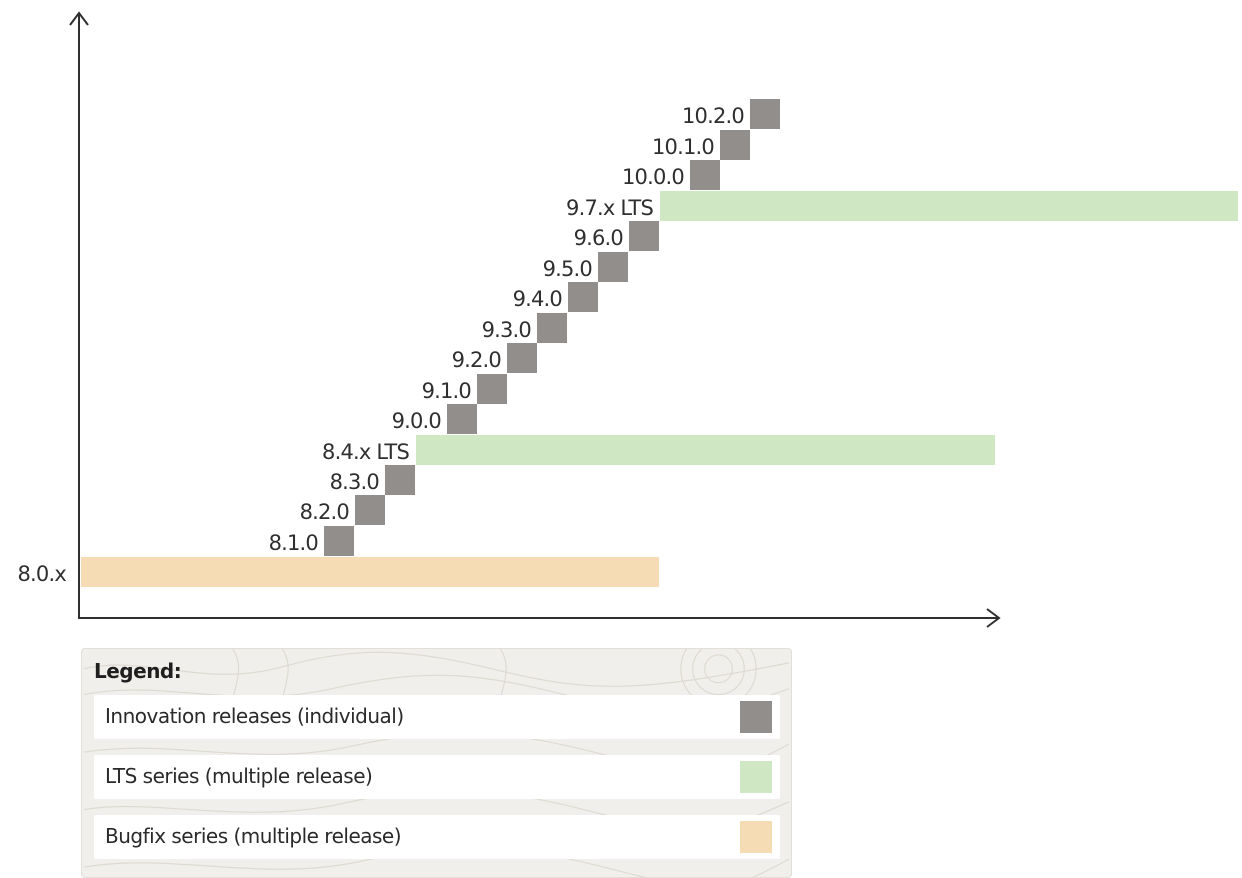 The image size is (1242, 878). I want to click on lts-label: 9.7.x LTS, so click(609, 208).